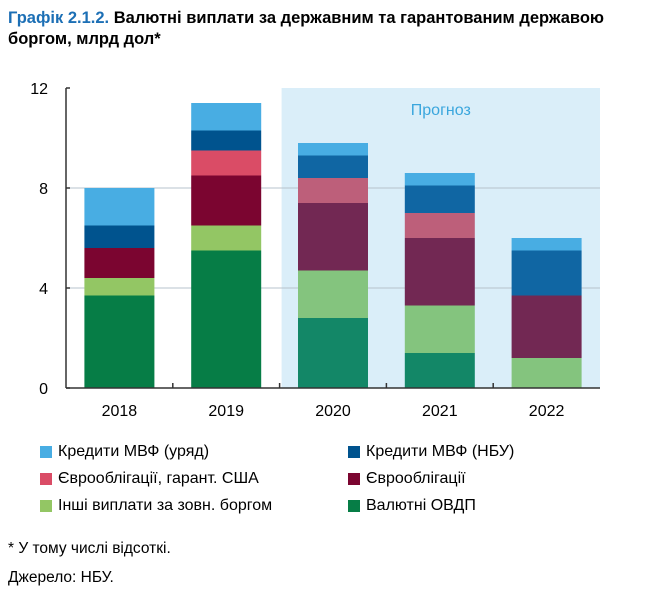  Describe the element at coordinates (441, 110) in the screenshot. I see `forecast-label: Прогноз` at that location.